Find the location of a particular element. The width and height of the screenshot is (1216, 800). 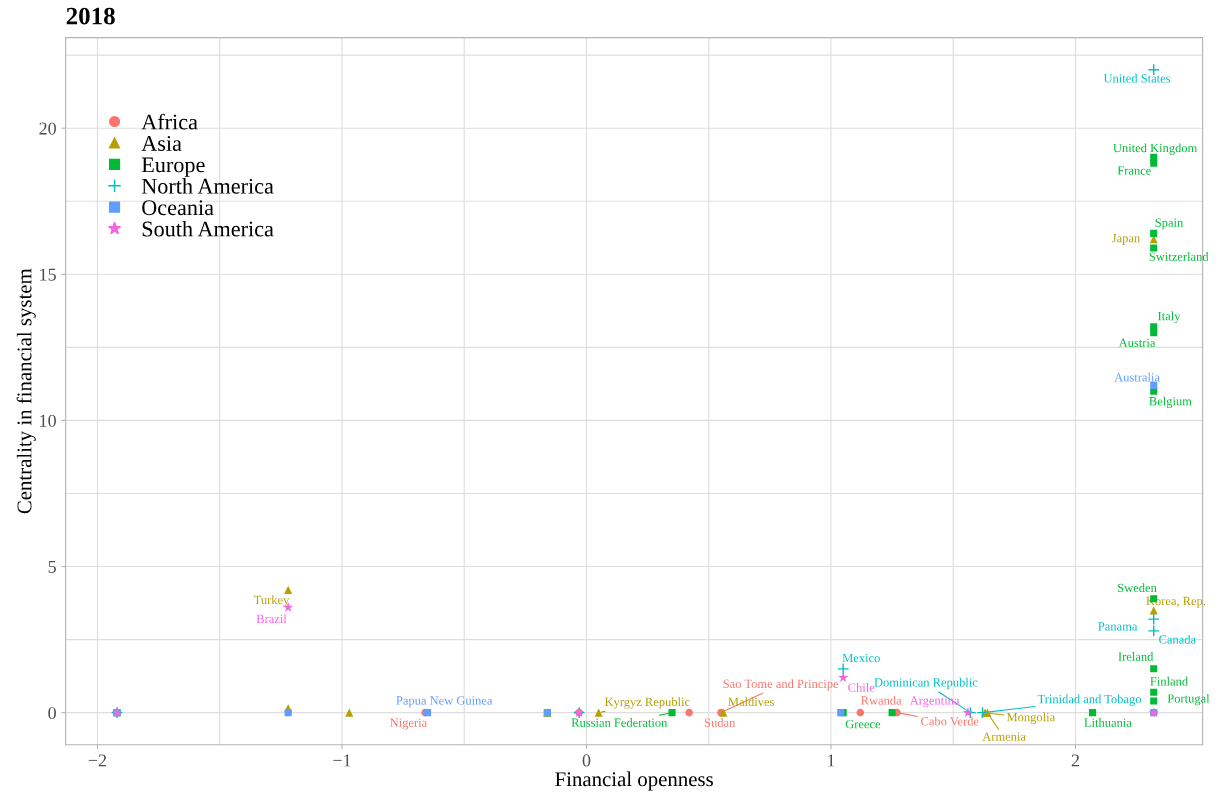

chart-title: 2018 is located at coordinates (90, 16).